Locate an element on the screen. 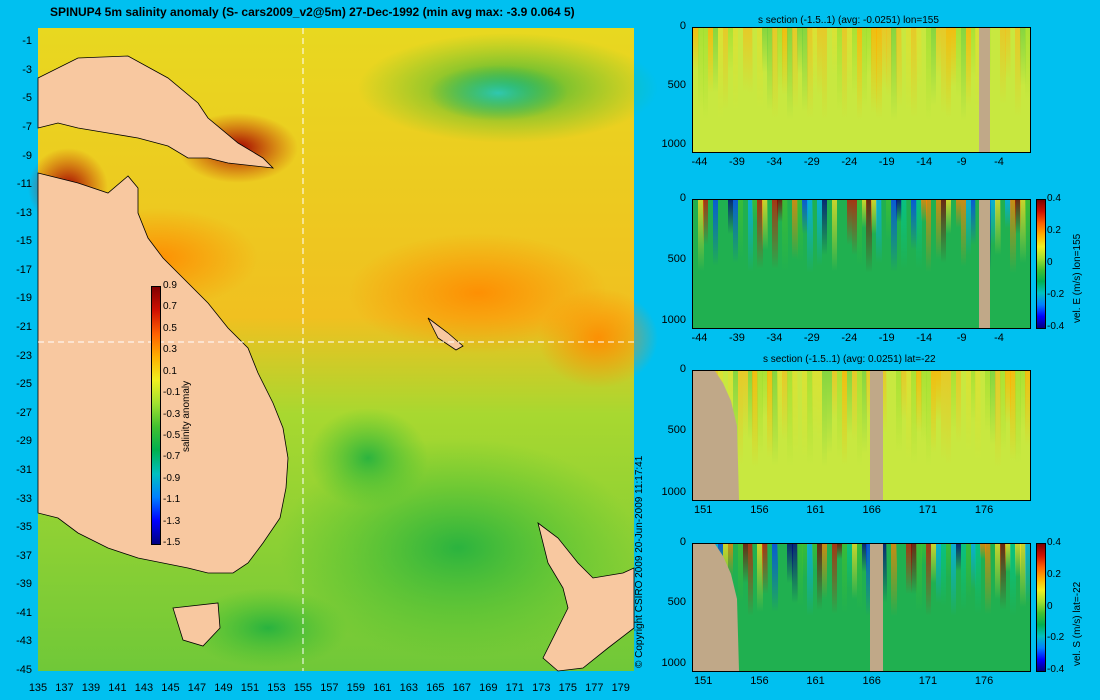 This screenshot has height=700, width=1100. salinity-colorbar-tick: -1.3 is located at coordinates (172, 521).